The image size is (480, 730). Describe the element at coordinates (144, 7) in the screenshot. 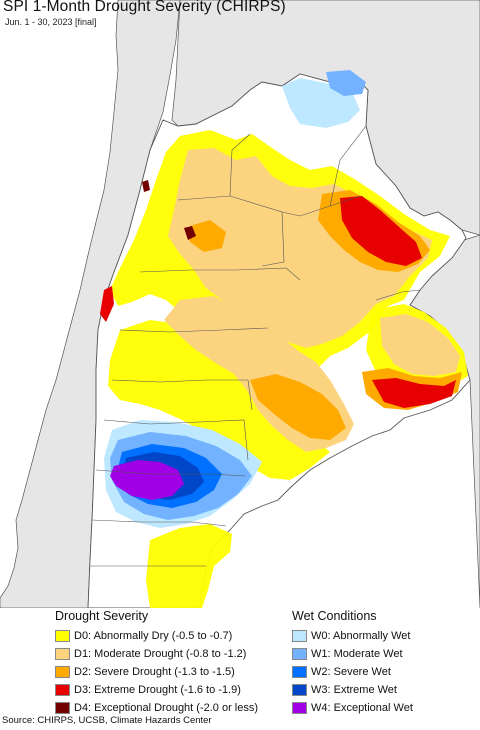

I see `map-title: SPI 1-Month Drought Severity (CHIRPS)` at that location.